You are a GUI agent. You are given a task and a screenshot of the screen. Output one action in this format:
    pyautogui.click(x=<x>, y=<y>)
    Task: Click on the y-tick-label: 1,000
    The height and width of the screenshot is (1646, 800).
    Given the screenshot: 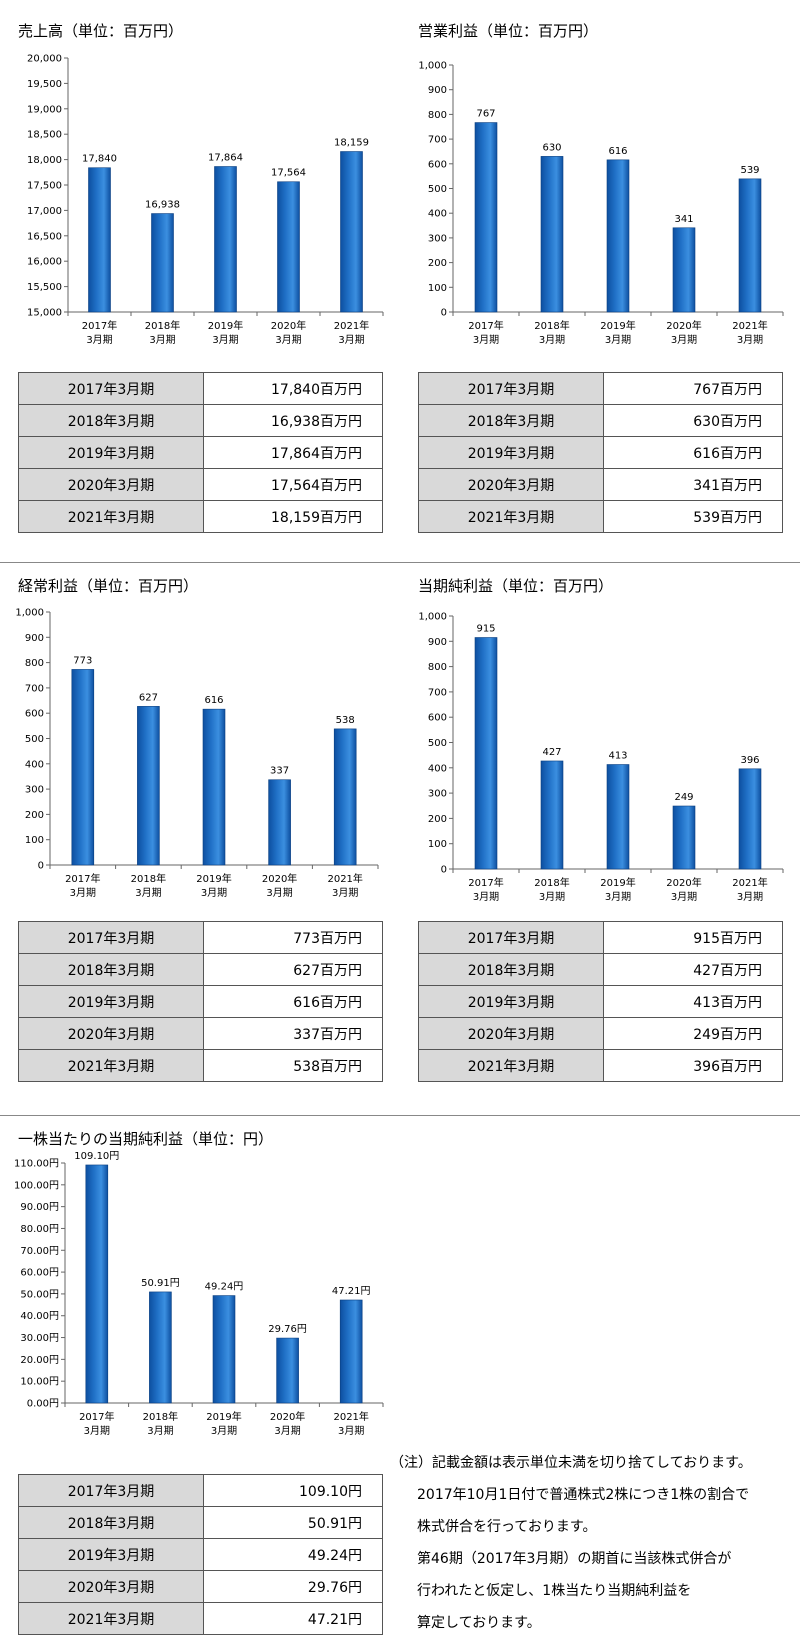 What is the action you would take?
    pyautogui.click(x=29, y=613)
    